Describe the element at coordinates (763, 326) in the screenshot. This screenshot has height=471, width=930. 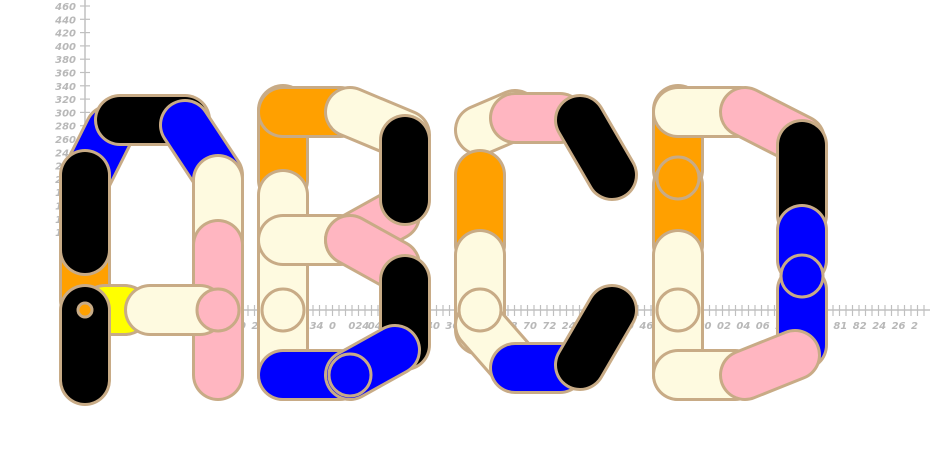
I see `x-tick-label: 06` at that location.